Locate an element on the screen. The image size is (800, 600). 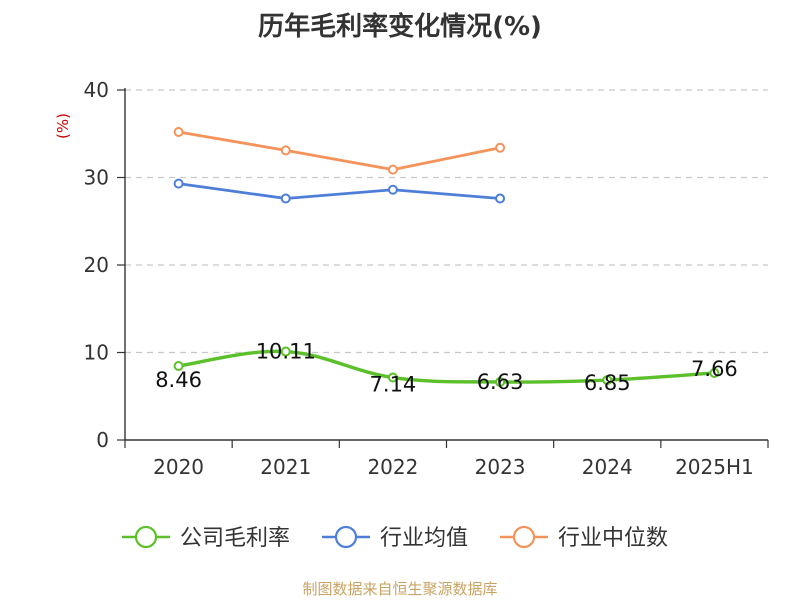
x-tick-label: 2021 is located at coordinates (285, 467).